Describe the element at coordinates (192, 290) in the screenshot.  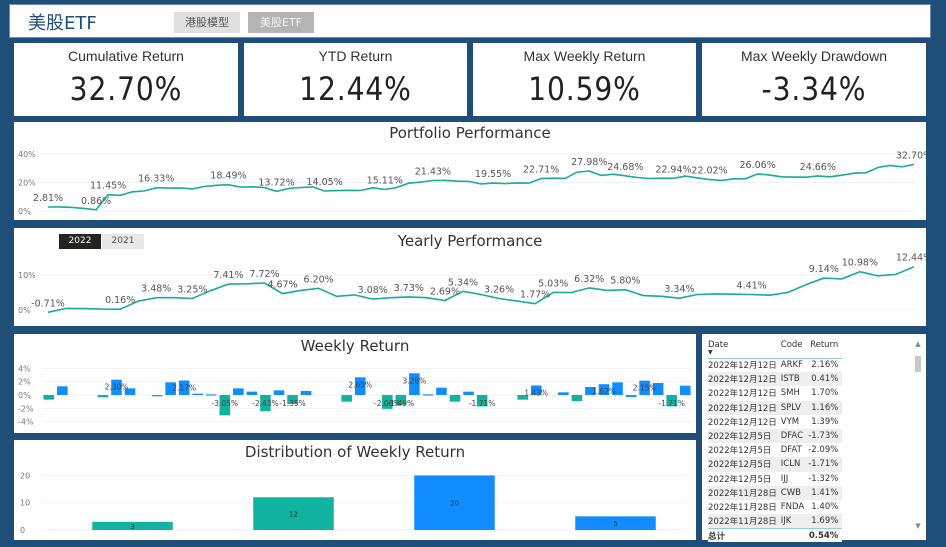
I see `data-label: 3.25%` at that location.